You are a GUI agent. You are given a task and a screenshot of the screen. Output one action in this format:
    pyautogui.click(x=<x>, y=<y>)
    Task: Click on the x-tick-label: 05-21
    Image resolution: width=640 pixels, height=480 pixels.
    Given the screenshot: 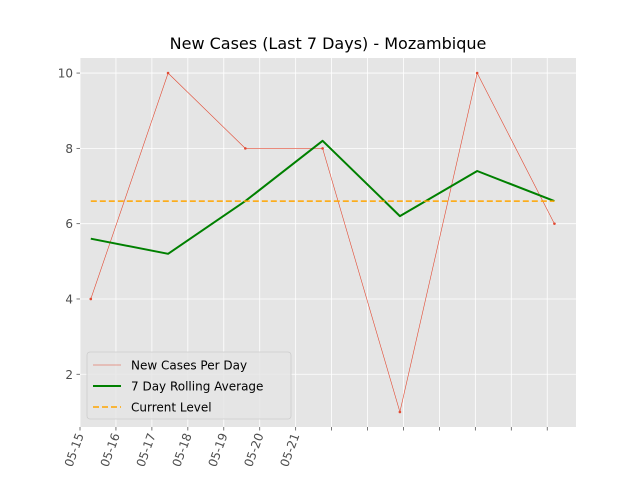 What is the action you would take?
    pyautogui.click(x=289, y=450)
    